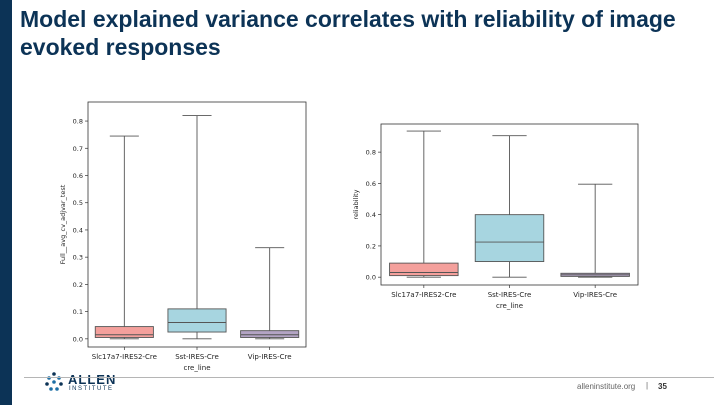 The image size is (720, 405). What do you see at coordinates (63, 224) in the screenshot?
I see `y-axis-label: Full__avg_cv_adjvar_test` at bounding box center [63, 224].